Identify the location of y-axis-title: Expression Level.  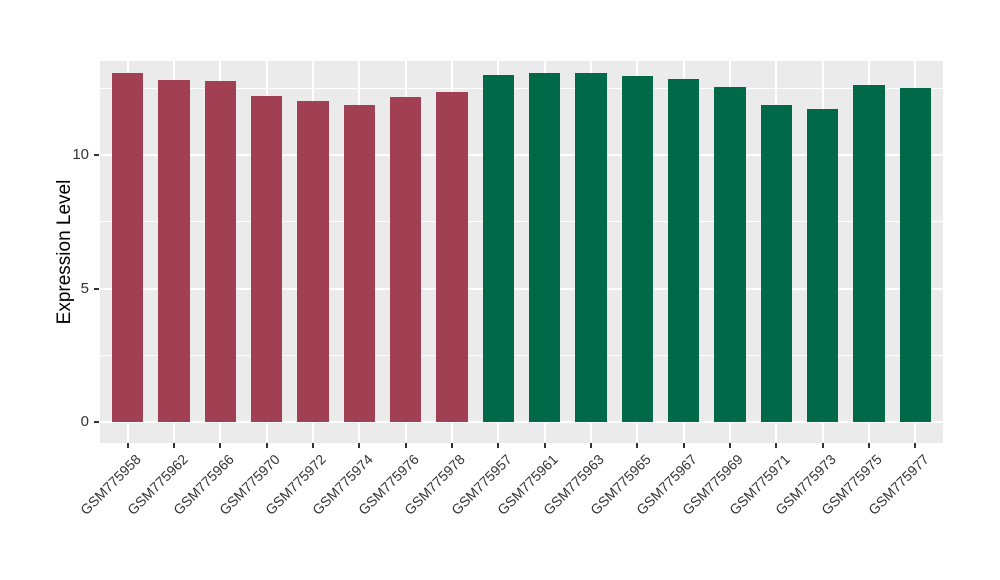
(64, 252).